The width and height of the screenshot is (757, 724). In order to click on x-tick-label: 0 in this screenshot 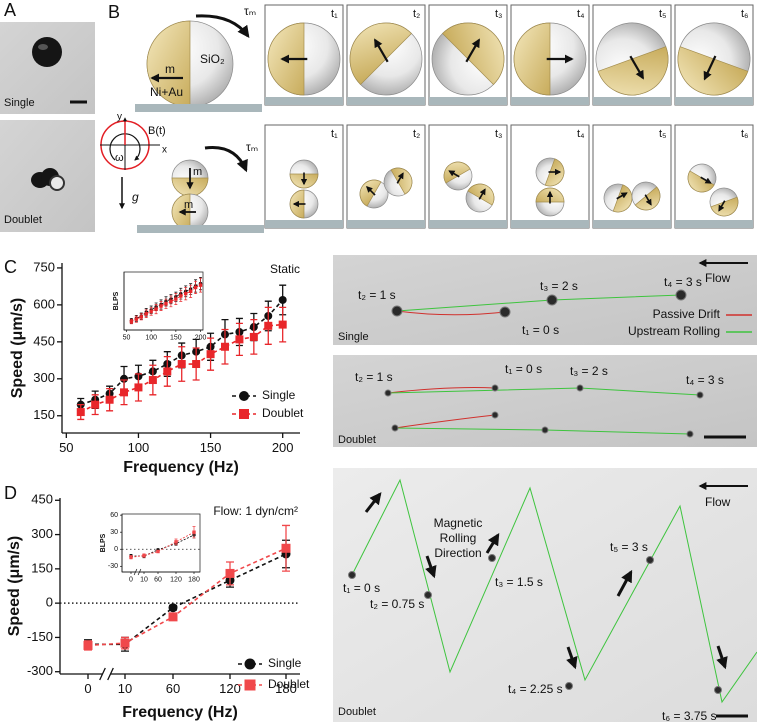, I will do `click(131, 579)`.